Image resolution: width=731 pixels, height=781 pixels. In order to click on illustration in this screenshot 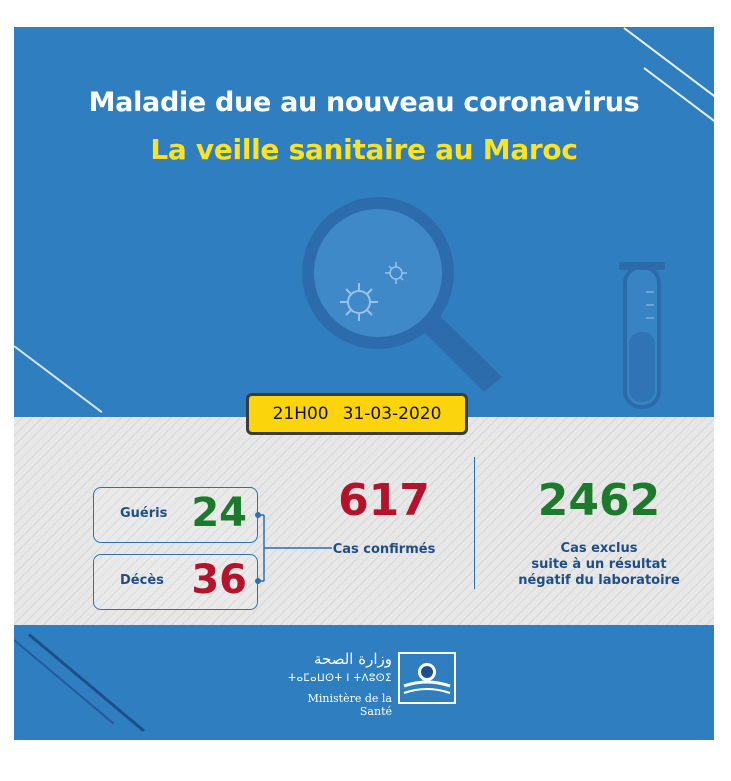, I will do `click(483, 303)`.